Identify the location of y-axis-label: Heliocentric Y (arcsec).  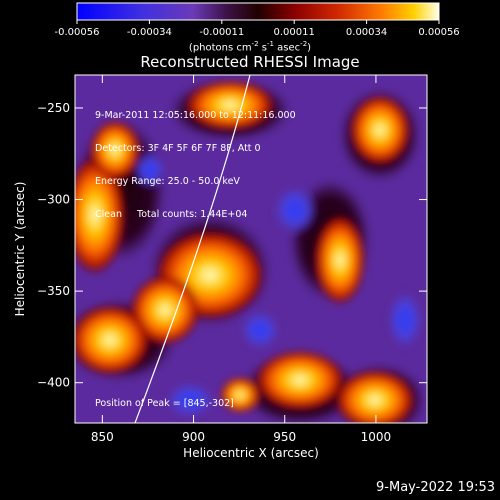
(20, 249).